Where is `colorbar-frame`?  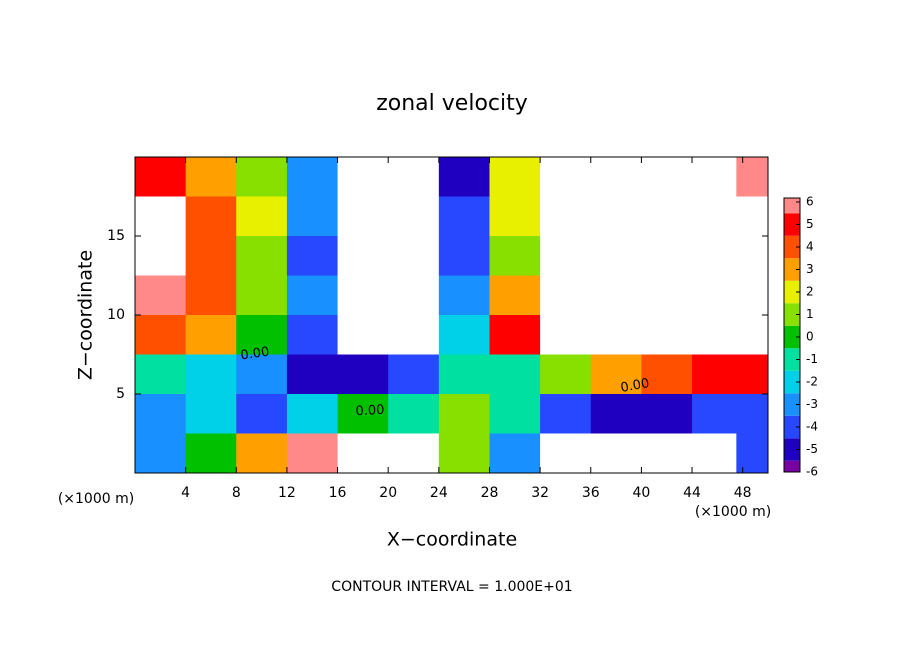
colorbar-frame is located at coordinates (792, 335).